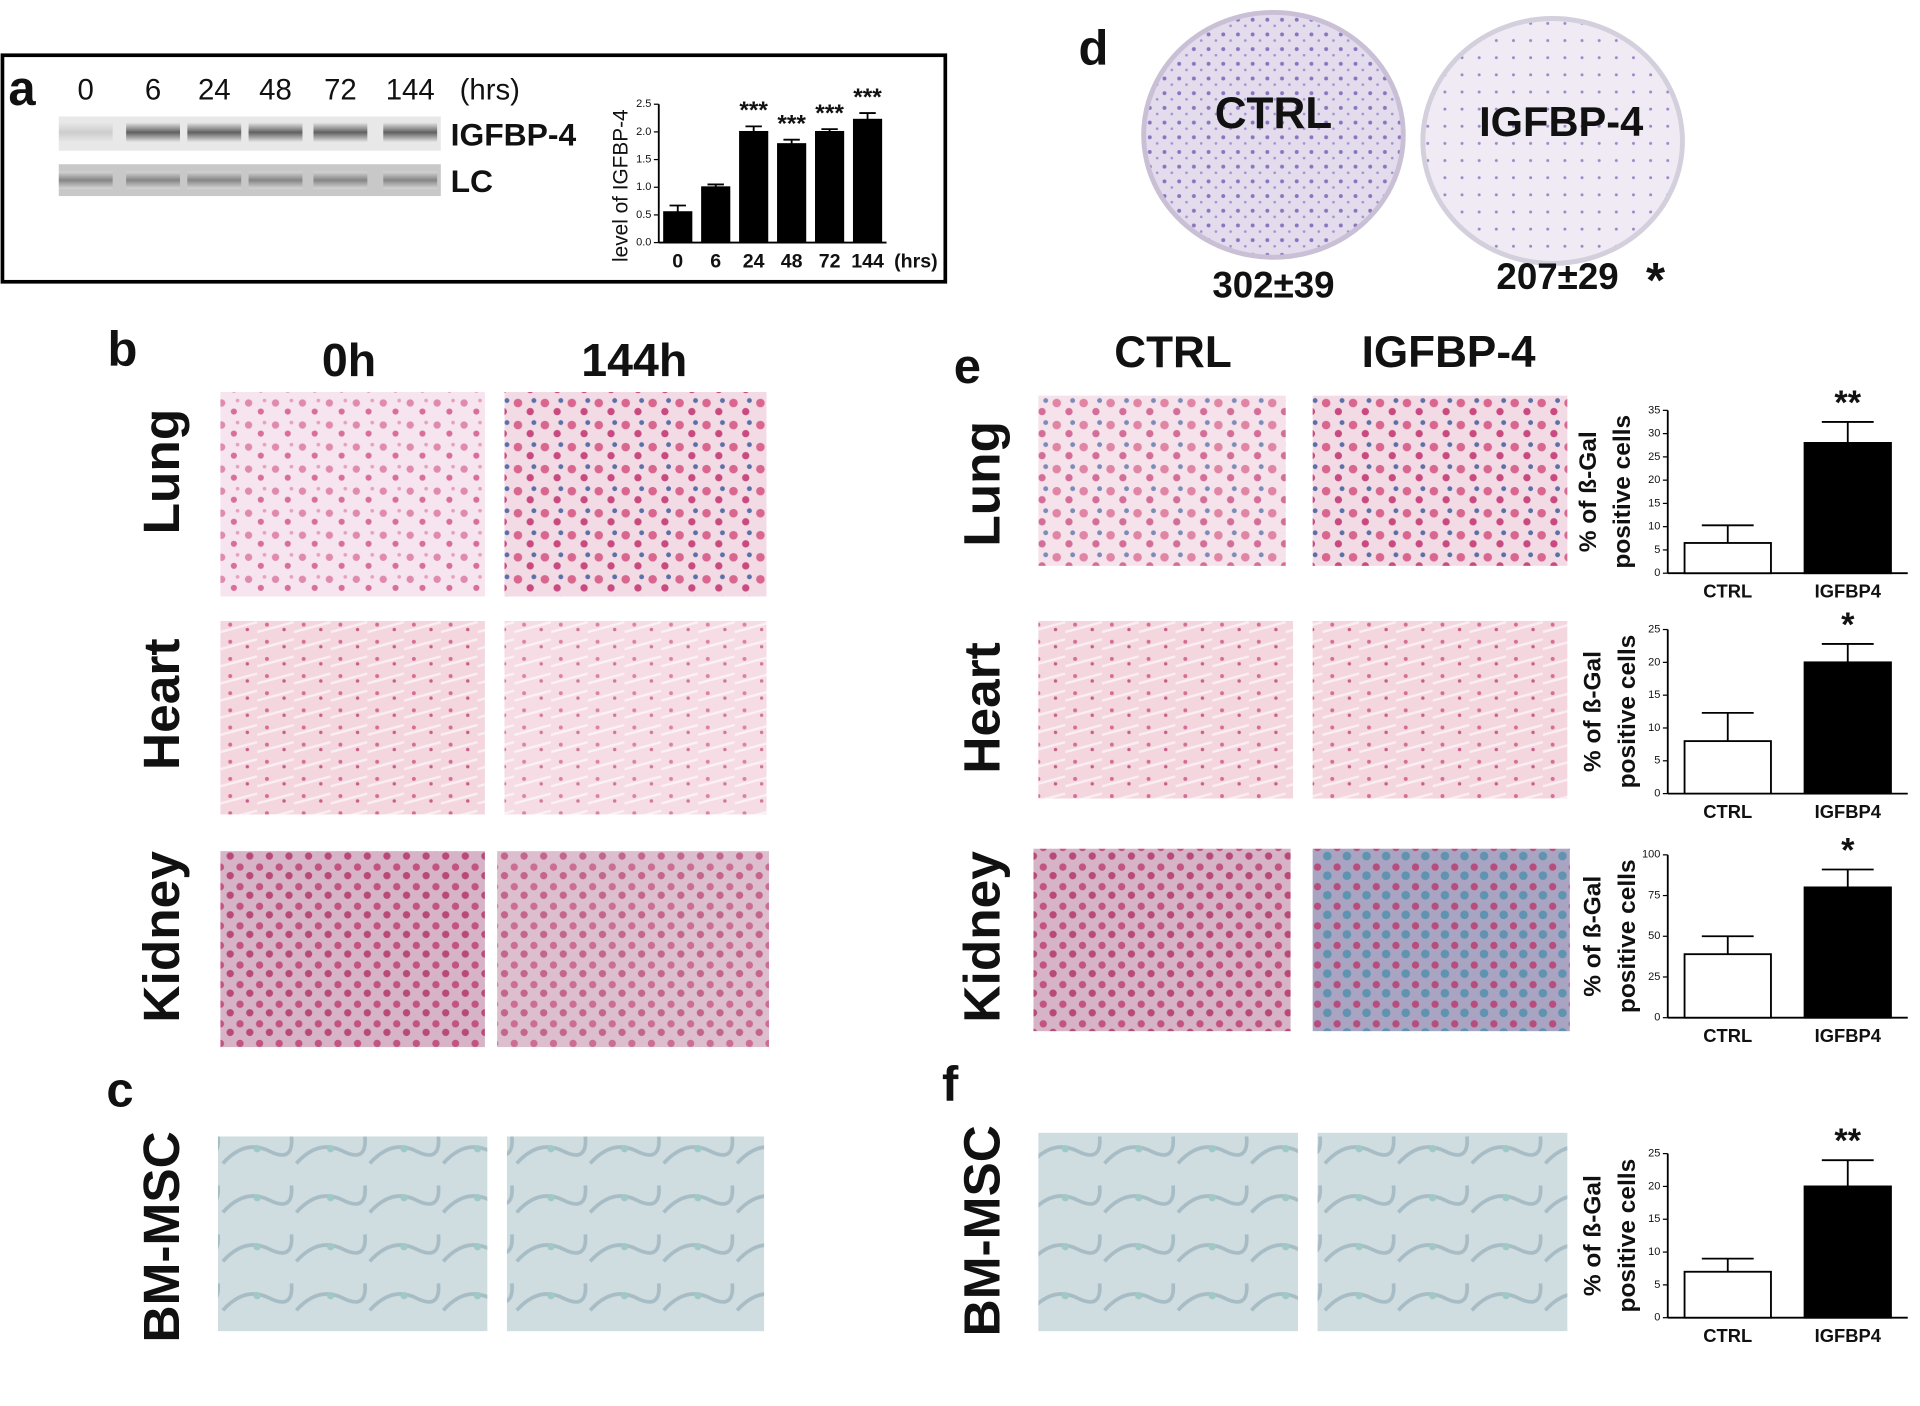  What do you see at coordinates (340, 90) in the screenshot?
I see `lane-label: 72` at bounding box center [340, 90].